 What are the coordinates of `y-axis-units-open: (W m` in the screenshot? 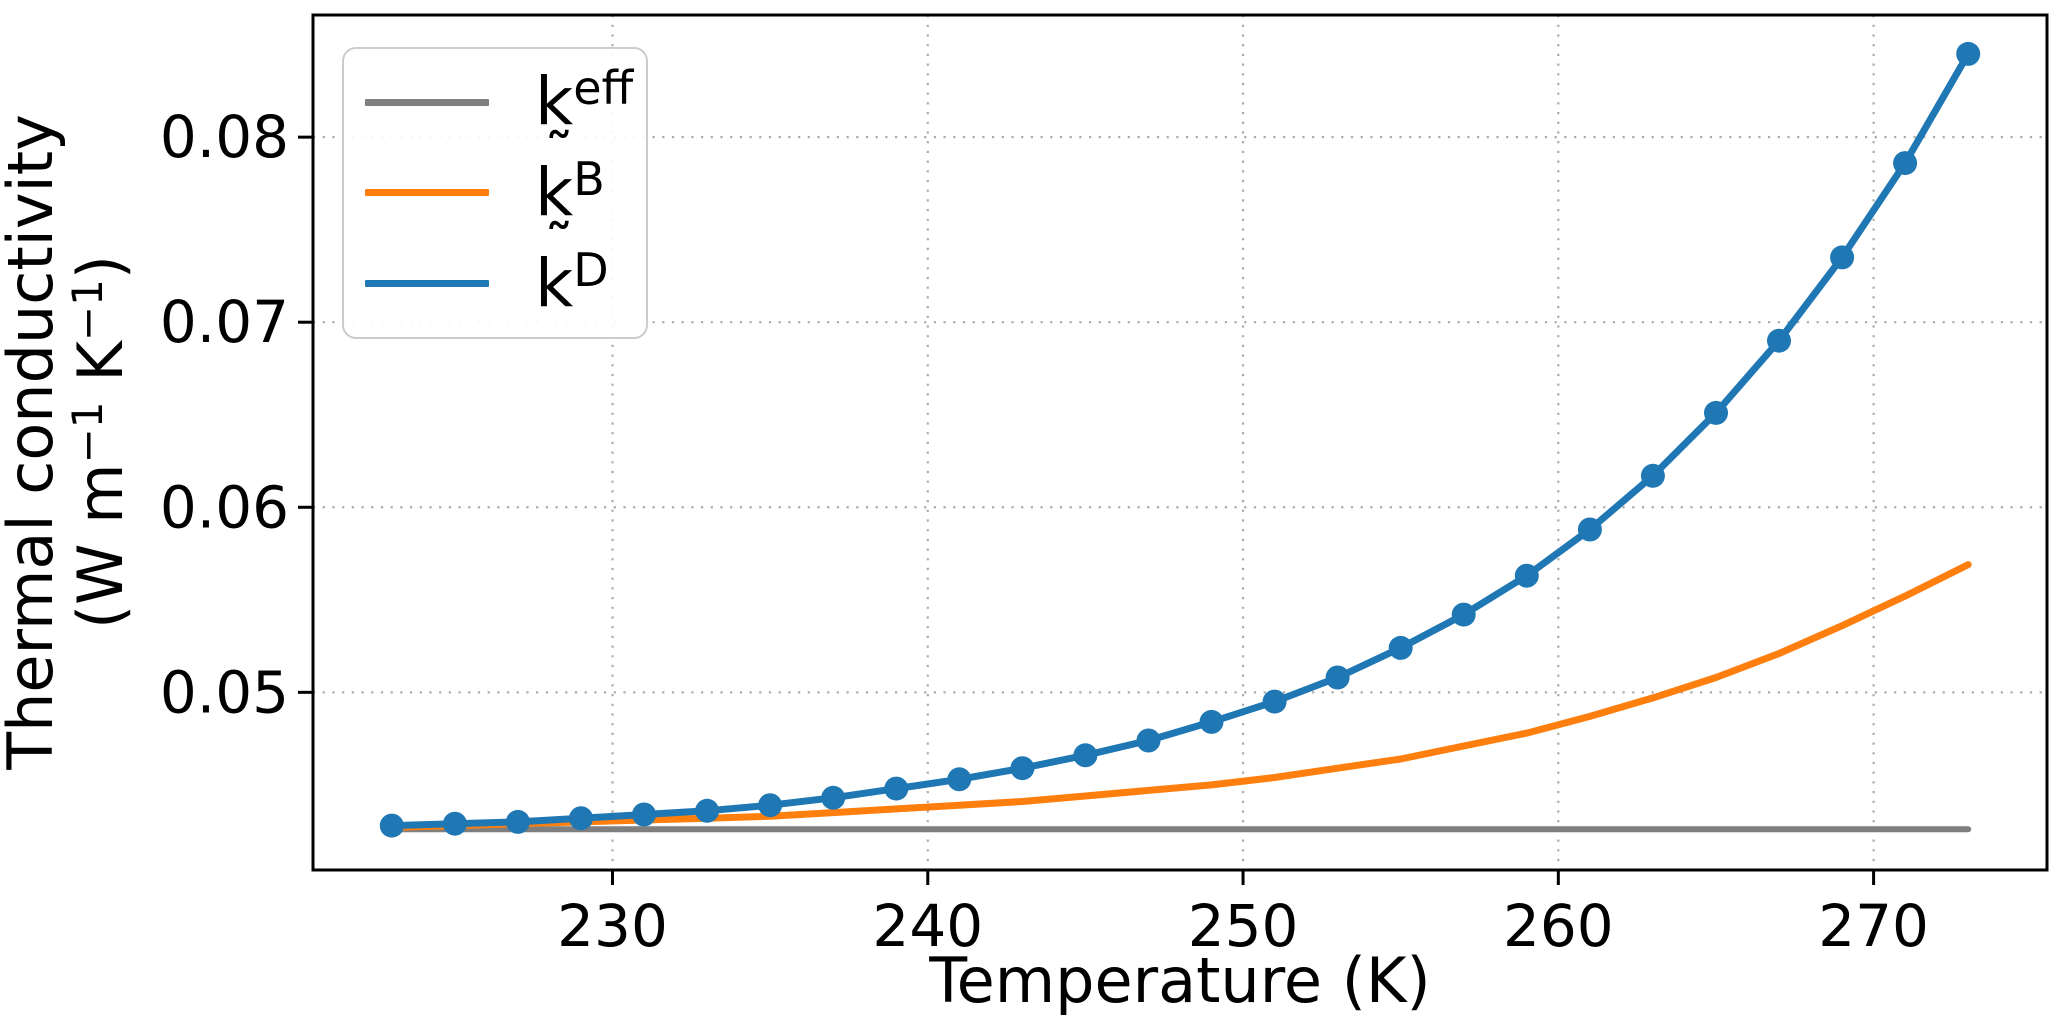 It's located at (100, 546).